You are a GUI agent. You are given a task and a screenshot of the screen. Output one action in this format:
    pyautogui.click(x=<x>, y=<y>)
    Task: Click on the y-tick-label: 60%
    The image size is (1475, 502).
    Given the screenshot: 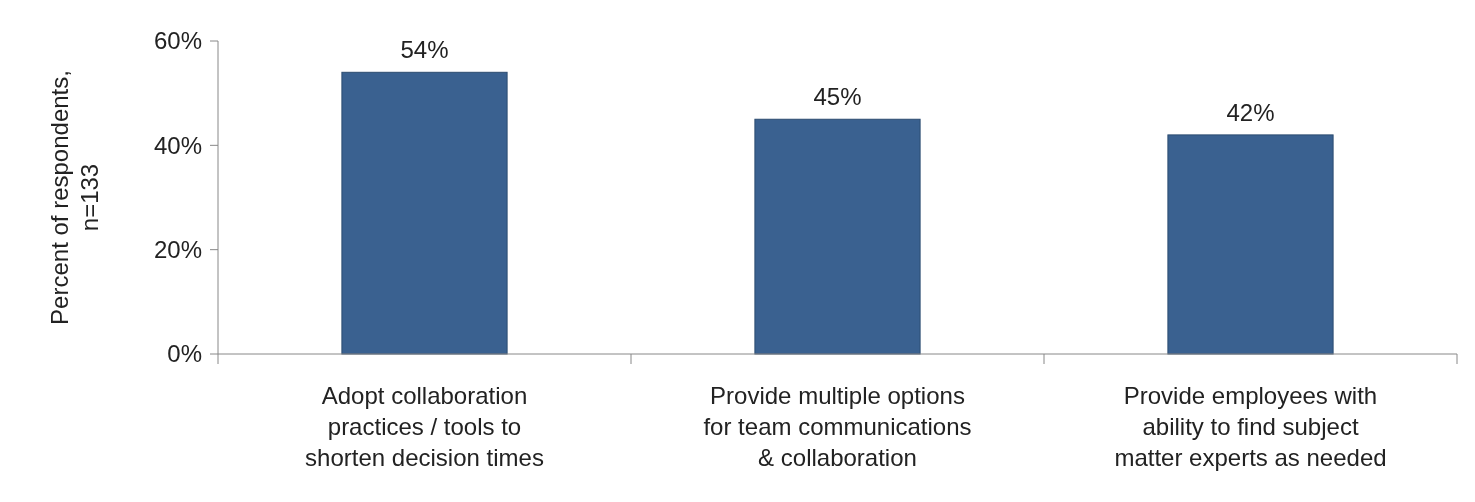 What is the action you would take?
    pyautogui.click(x=177, y=41)
    